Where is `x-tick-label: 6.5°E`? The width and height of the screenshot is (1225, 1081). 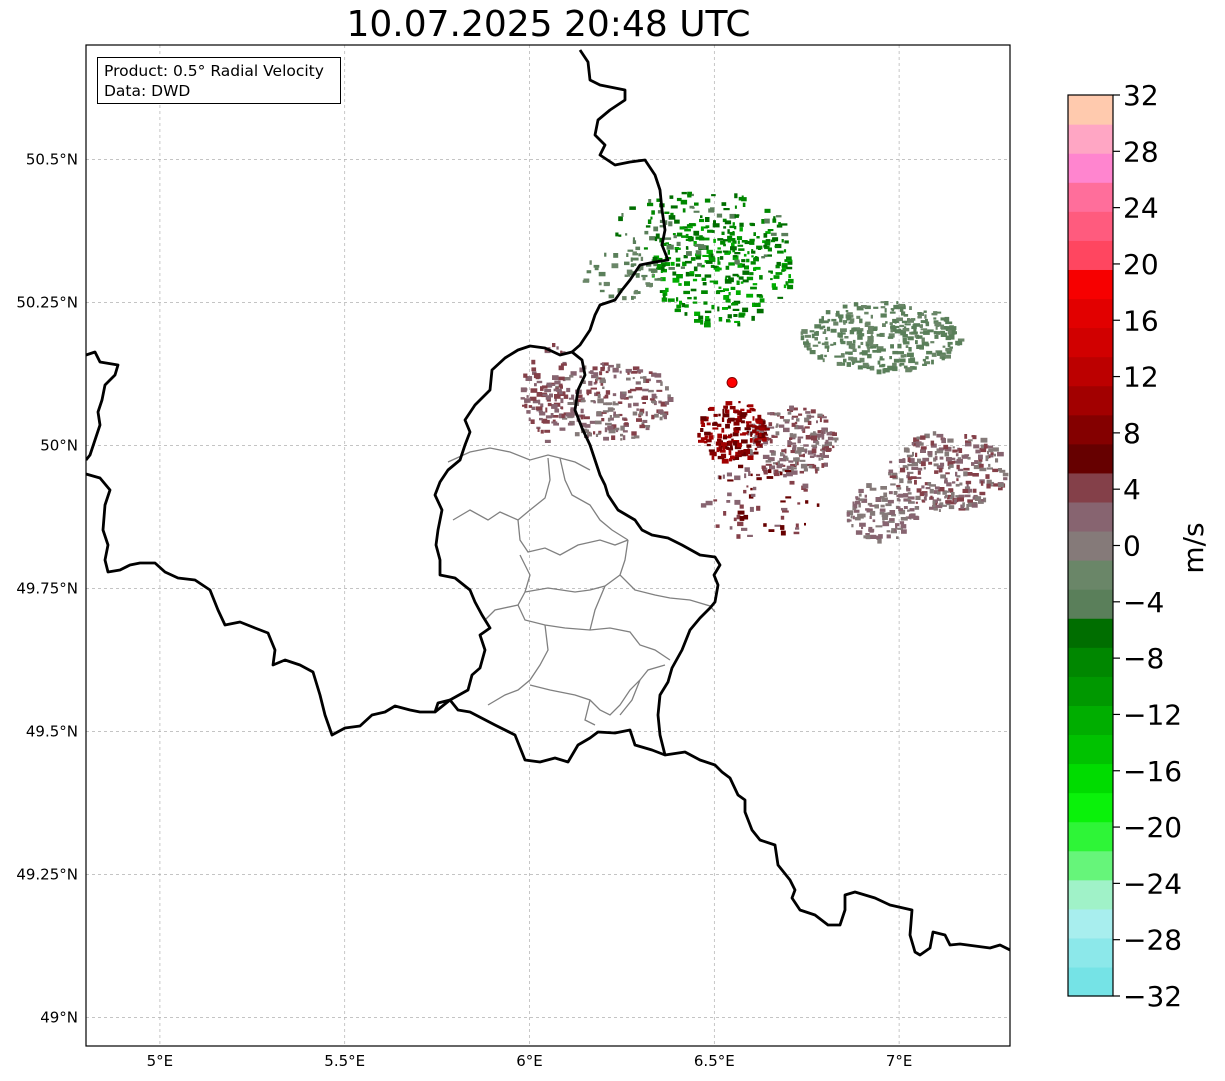 x-tick-label: 6.5°E is located at coordinates (714, 1061).